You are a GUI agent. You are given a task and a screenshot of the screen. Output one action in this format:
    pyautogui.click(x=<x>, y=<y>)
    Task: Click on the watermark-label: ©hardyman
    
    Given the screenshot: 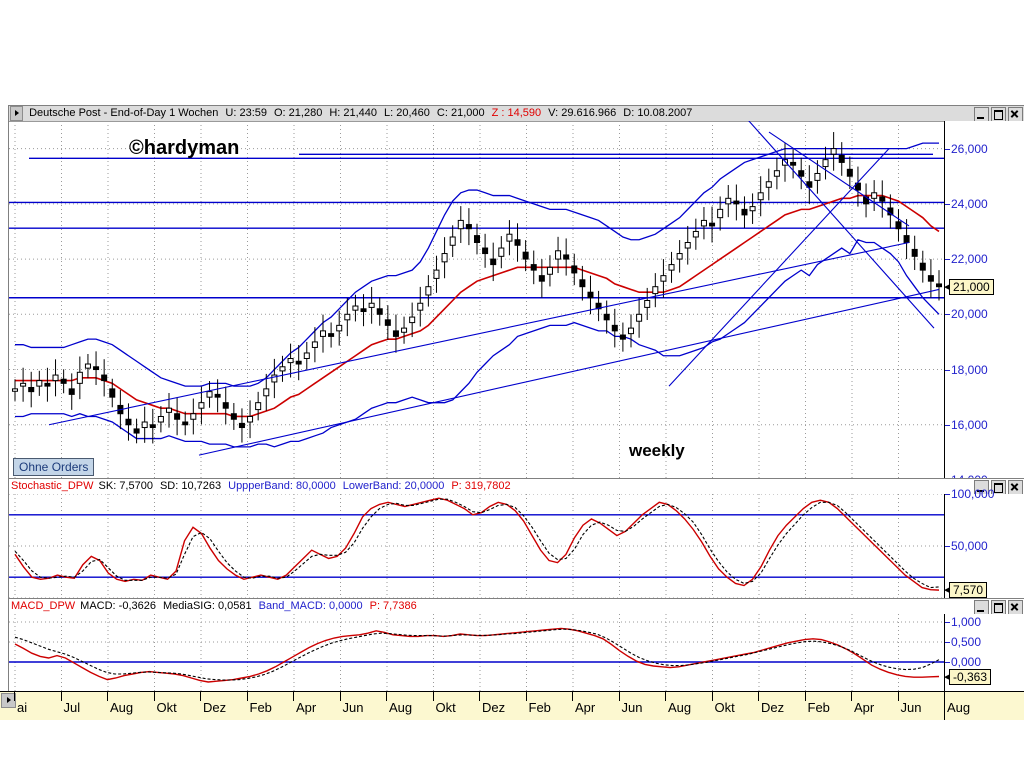 What is the action you would take?
    pyautogui.click(x=184, y=148)
    